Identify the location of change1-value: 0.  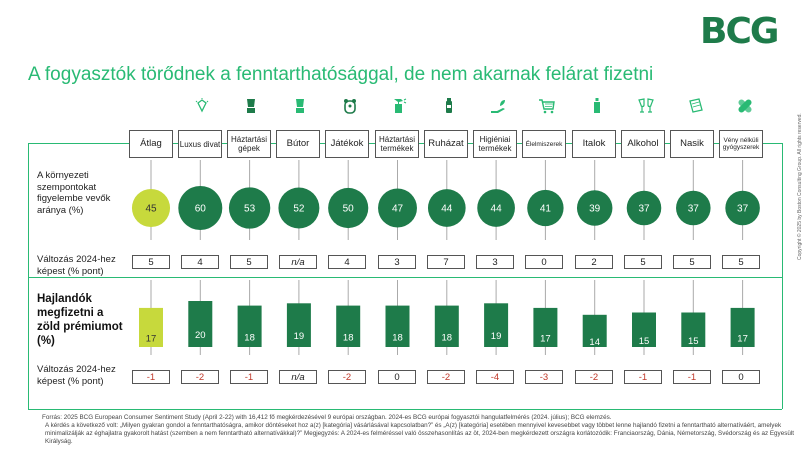
(544, 262).